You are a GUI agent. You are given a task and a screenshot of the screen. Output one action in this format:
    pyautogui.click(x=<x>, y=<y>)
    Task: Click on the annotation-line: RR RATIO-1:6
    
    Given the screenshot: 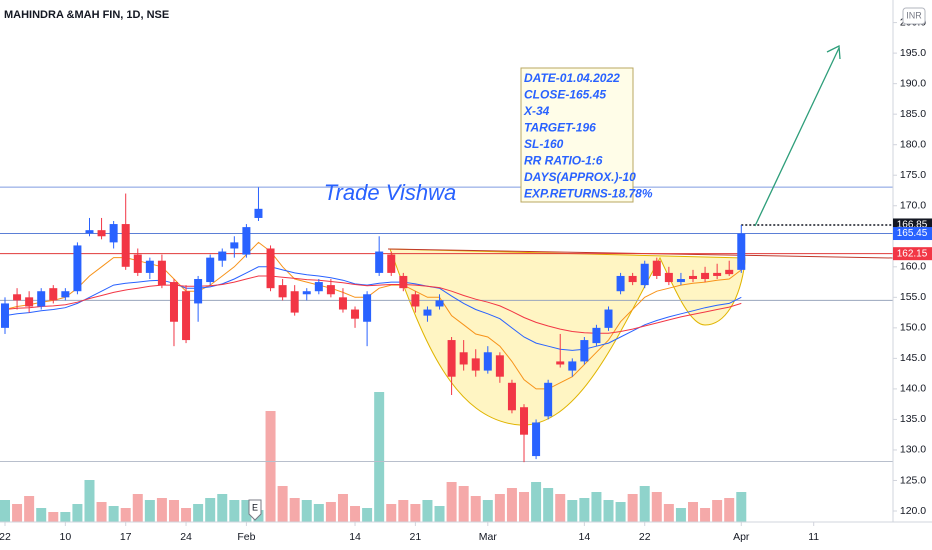 What is the action you would take?
    pyautogui.click(x=563, y=161)
    